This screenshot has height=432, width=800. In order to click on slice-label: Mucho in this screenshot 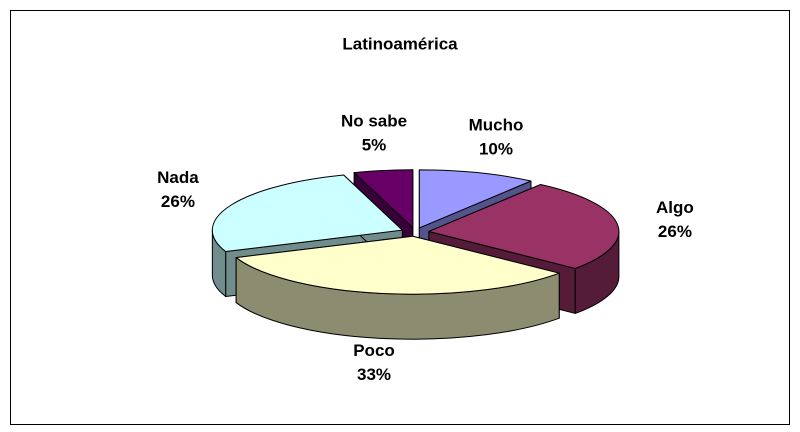, I will do `click(496, 124)`.